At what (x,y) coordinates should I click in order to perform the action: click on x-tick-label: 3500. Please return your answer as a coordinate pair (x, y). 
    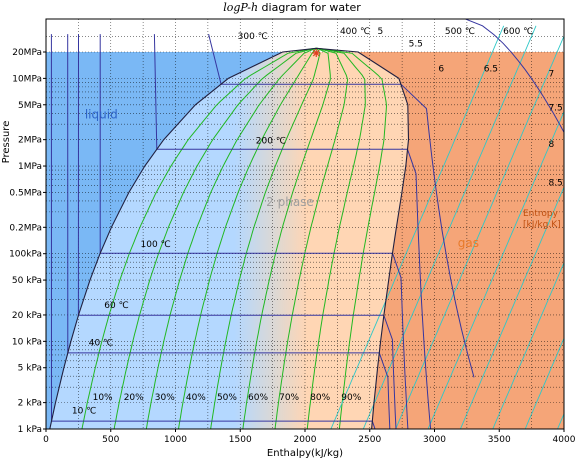
    Looking at the image, I should click on (499, 440).